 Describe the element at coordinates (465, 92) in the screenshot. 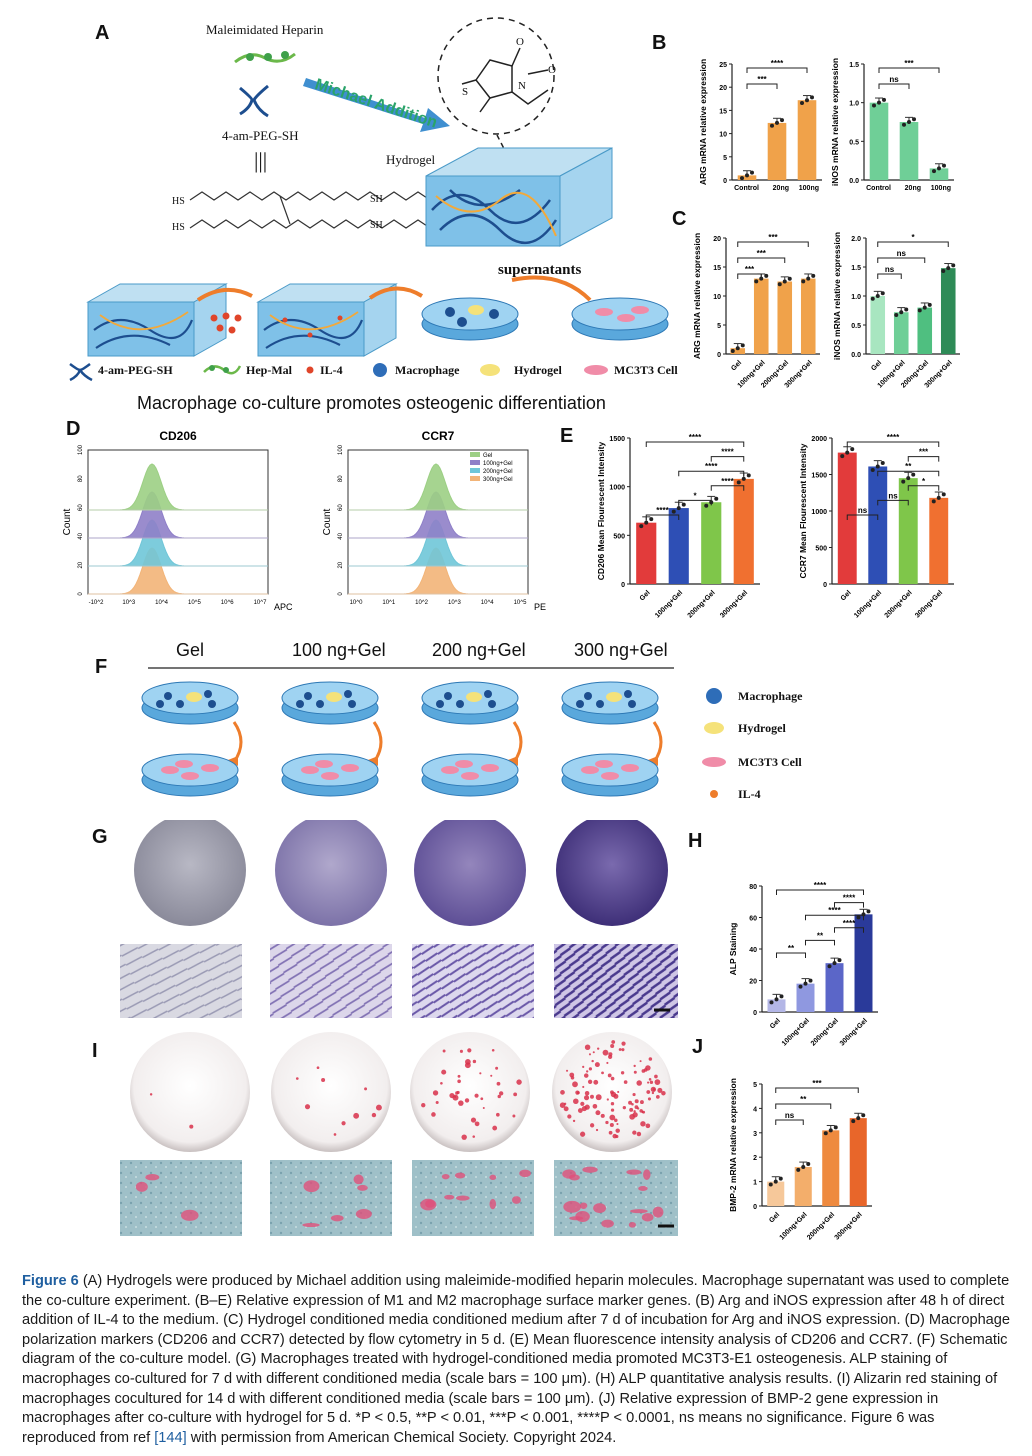

I see `atom-s: S` at that location.